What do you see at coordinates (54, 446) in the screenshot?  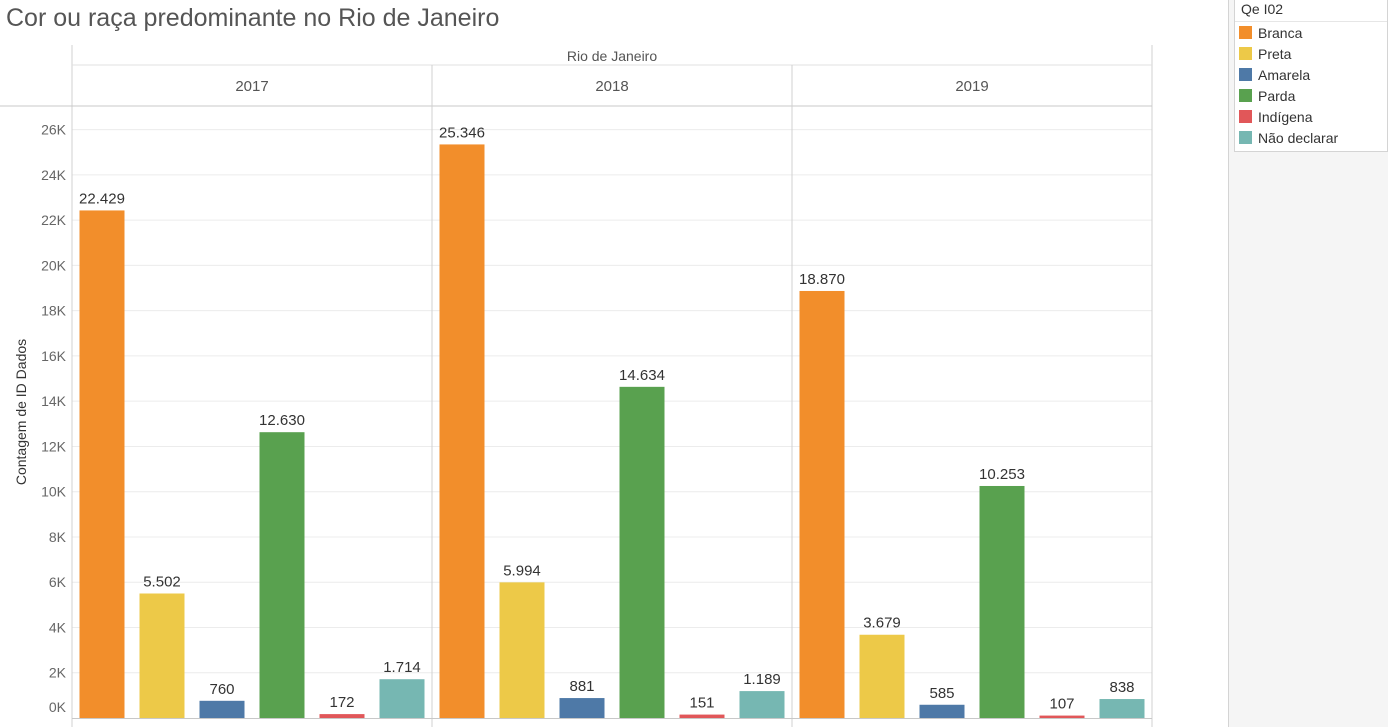 I see `y-tick-label: 12K` at bounding box center [54, 446].